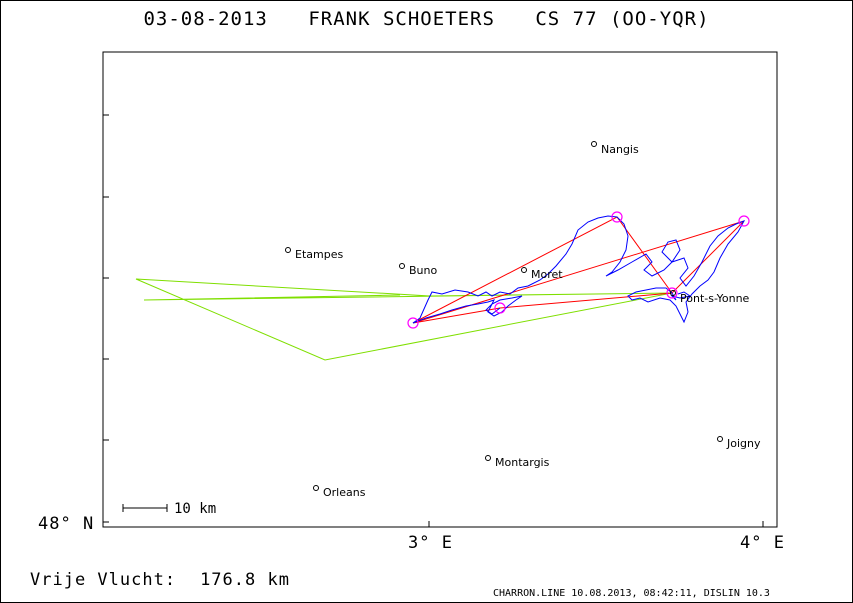 This screenshot has width=853, height=603. I want to click on town-marker-pont-s-yonne, so click(673, 293).